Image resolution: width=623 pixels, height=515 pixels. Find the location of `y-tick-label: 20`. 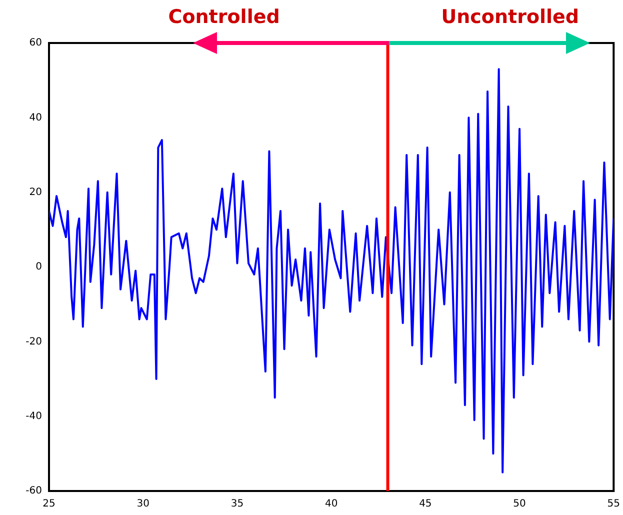

y-tick-label: 20 is located at coordinates (35, 192).